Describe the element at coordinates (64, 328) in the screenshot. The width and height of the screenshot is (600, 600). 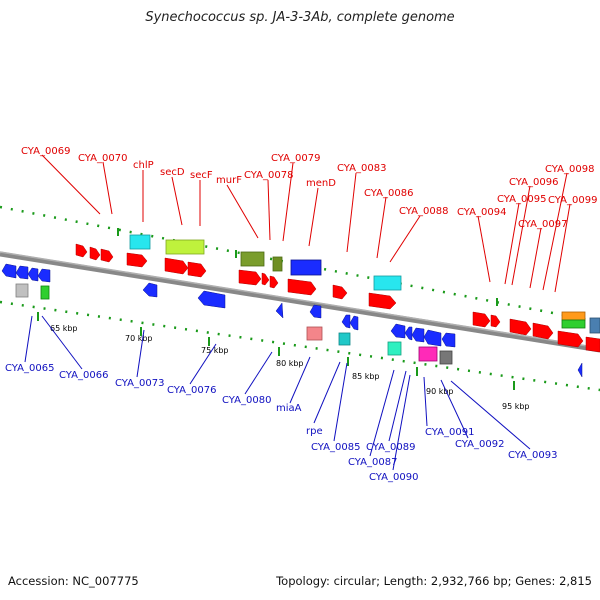
I see `scale-label: 65 kbp` at that location.